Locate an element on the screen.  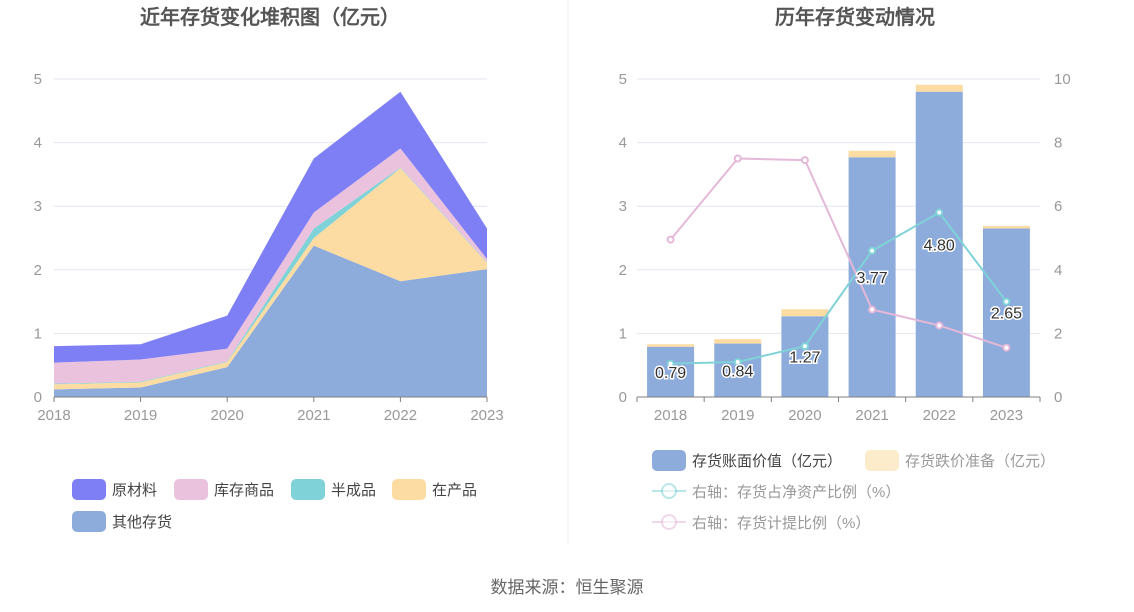
legend-label-原材料: 原材料 is located at coordinates (134, 490).